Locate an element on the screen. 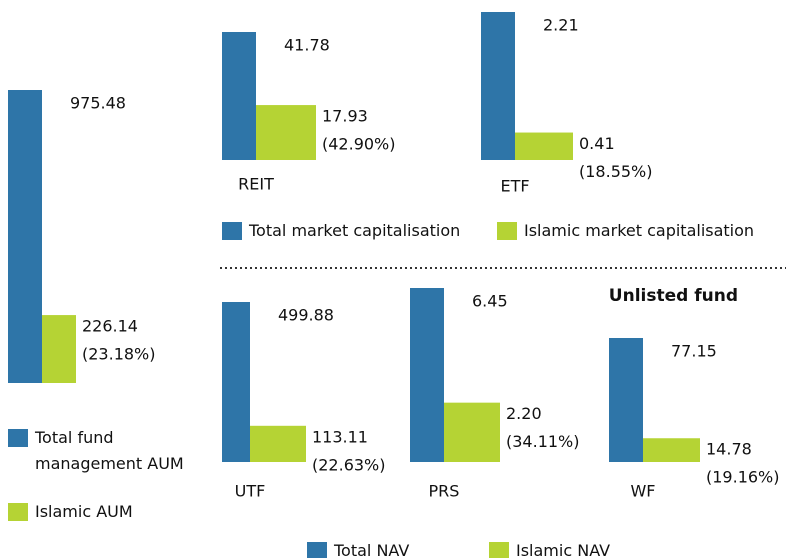  share-label: (19.16%) is located at coordinates (743, 477).